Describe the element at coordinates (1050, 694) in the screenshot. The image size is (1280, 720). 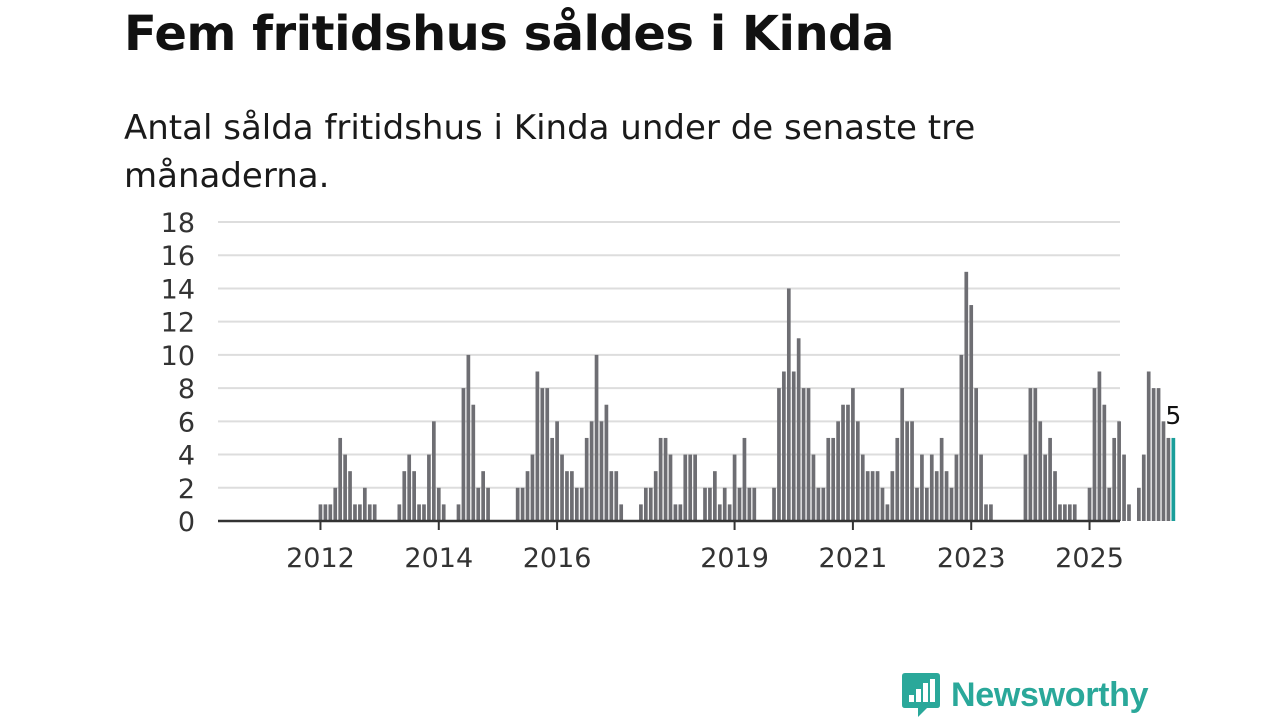
I see `logo-text: Newsworthy` at that location.